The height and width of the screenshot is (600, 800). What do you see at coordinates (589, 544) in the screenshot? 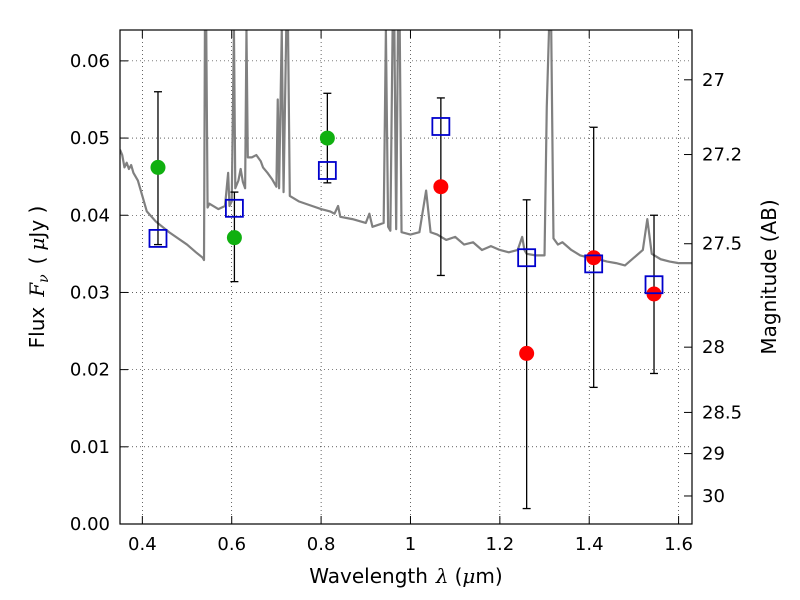
I see `x-tick-label: 1.4` at bounding box center [589, 544].